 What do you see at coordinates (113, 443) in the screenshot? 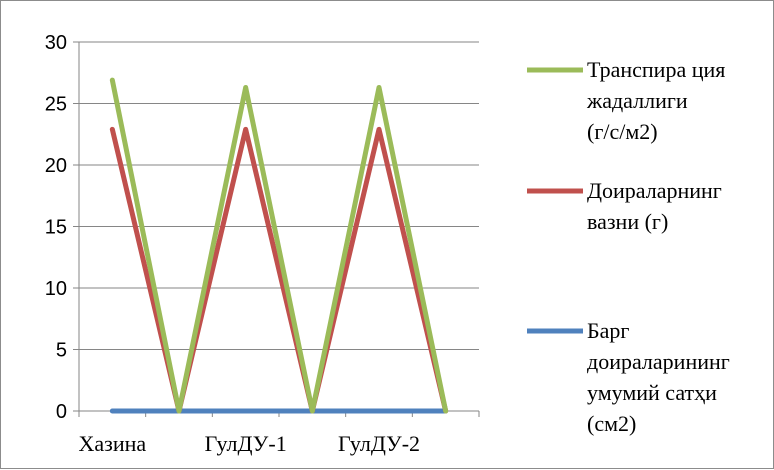
I see `x-tick-label: Хазина` at bounding box center [113, 443].